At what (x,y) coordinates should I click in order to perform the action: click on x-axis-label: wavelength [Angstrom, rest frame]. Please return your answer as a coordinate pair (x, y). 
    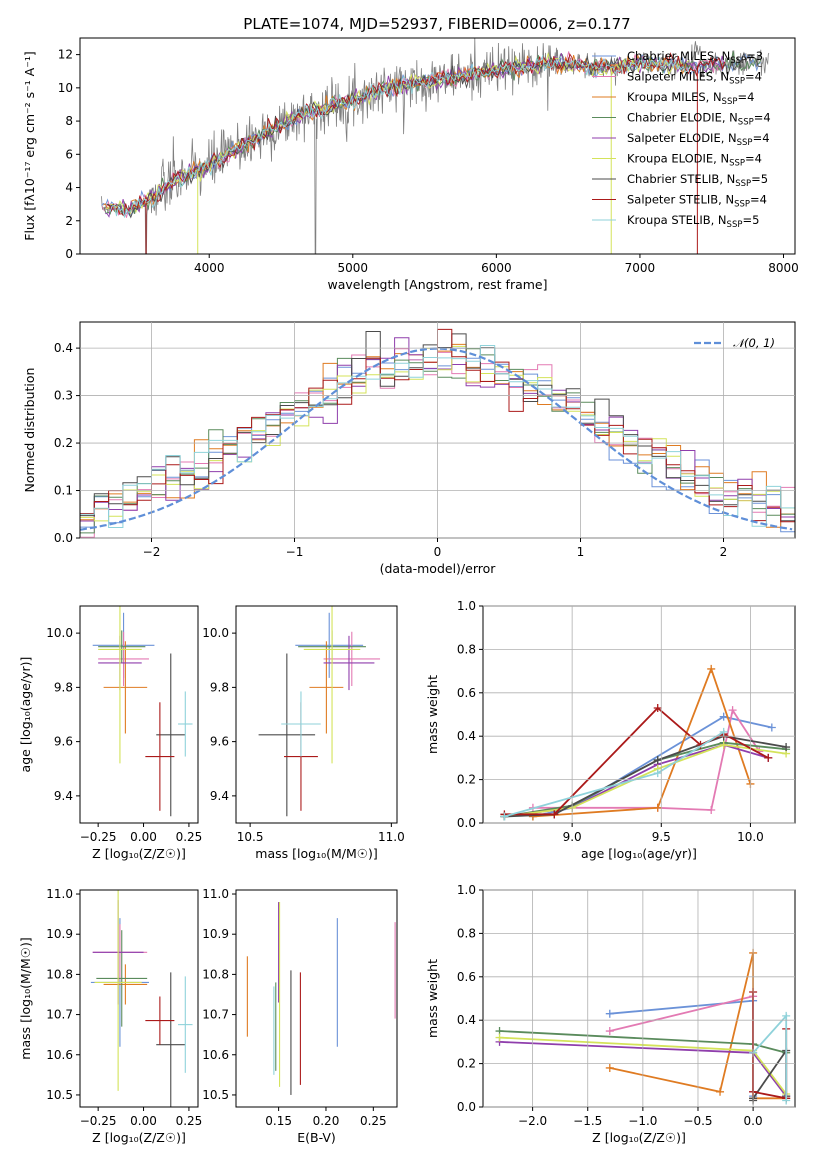
    Looking at the image, I should click on (437, 284).